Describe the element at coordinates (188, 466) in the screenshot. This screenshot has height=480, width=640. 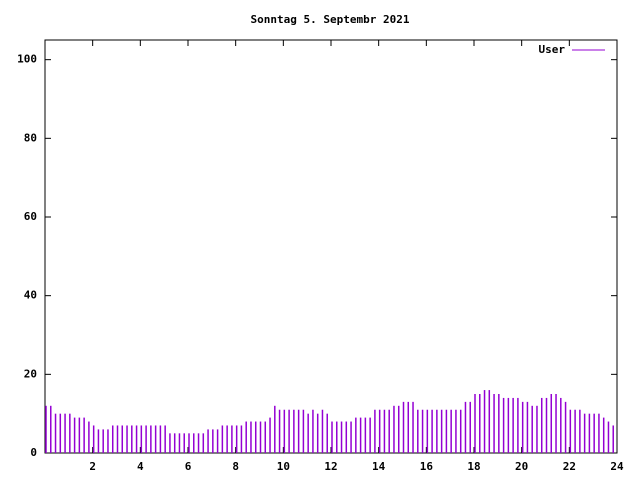
I see `x-tick-label: 6` at that location.